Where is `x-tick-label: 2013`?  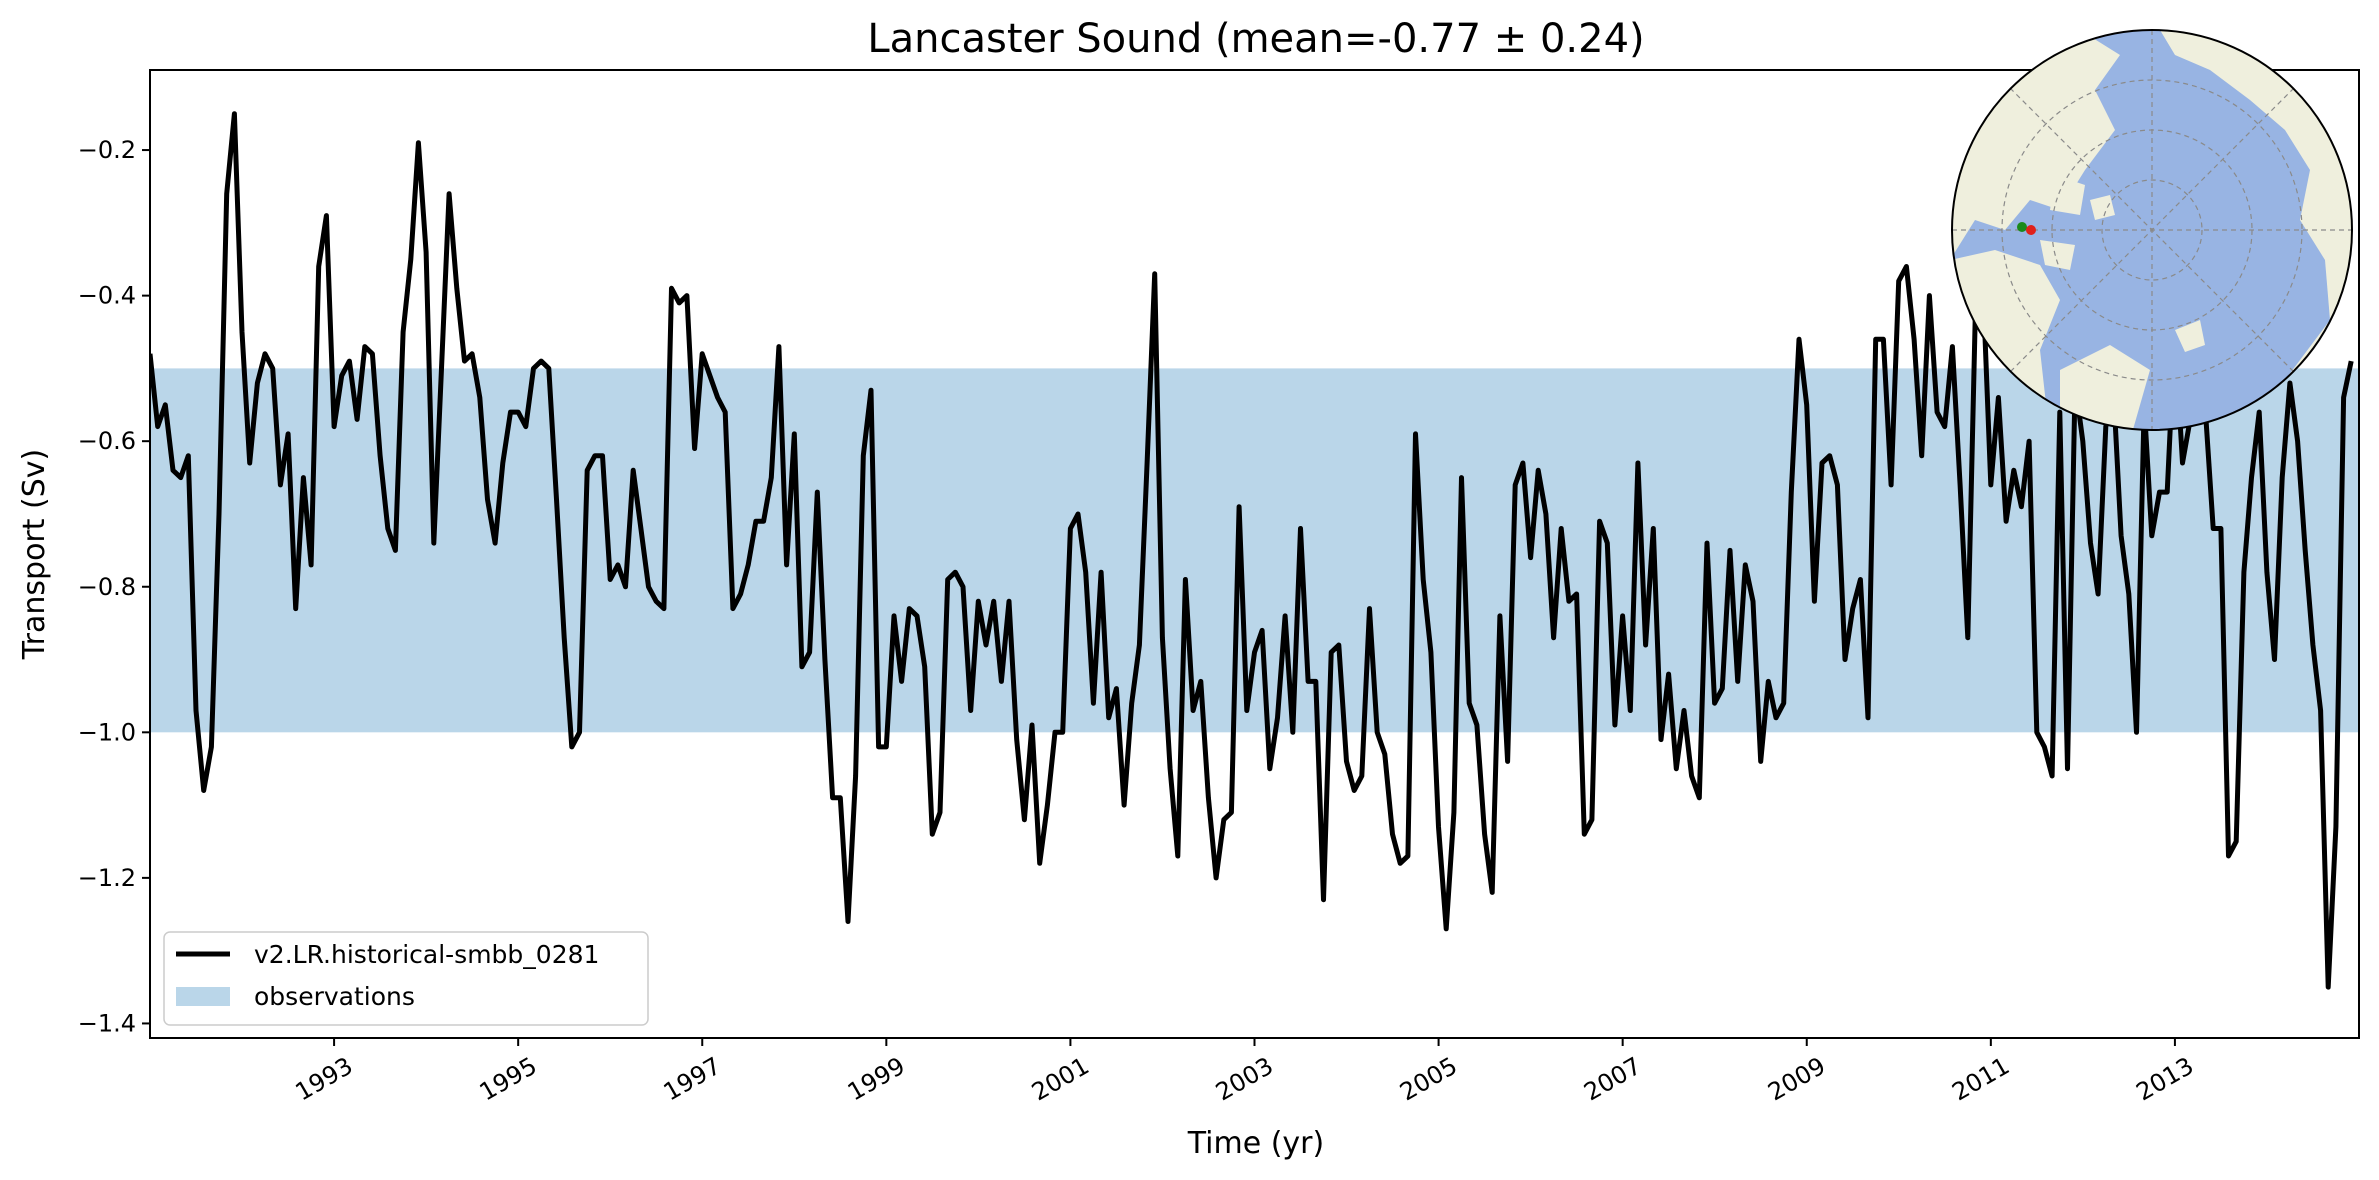 x-tick-label: 2013 is located at coordinates (2164, 1079).